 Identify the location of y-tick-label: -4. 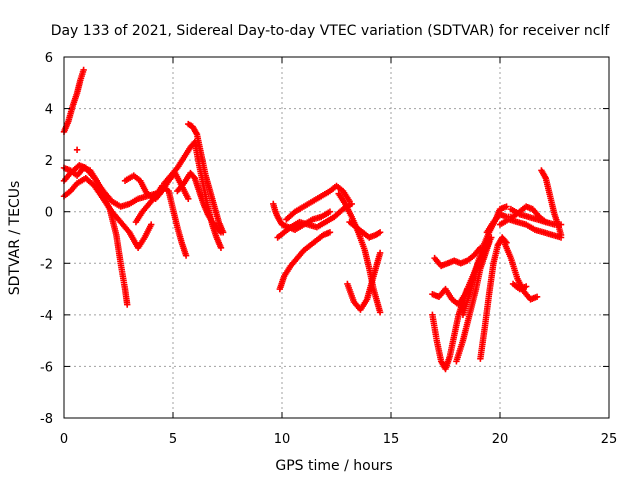
(46, 316).